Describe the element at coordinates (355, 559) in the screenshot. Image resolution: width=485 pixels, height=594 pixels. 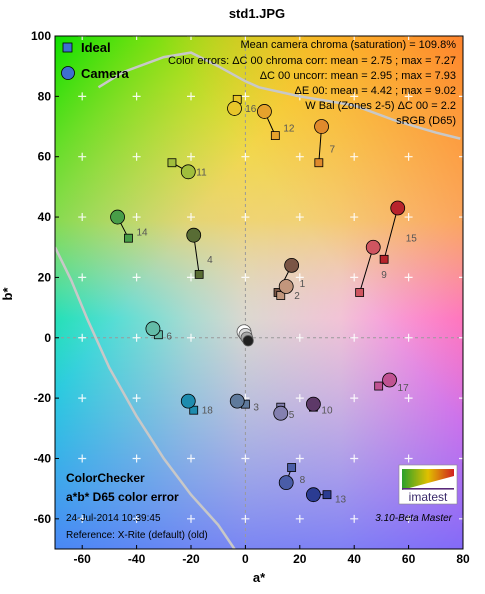
I see `x-tick-label: 40` at that location.